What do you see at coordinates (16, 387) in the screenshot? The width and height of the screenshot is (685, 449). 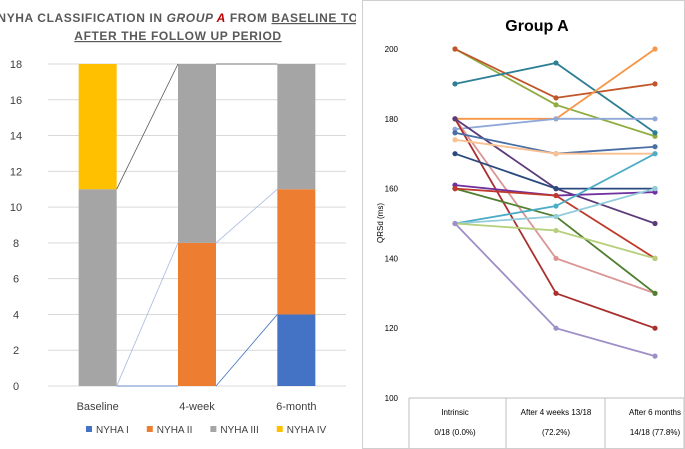 I see `bar-y-tick-label: 0` at bounding box center [16, 387].